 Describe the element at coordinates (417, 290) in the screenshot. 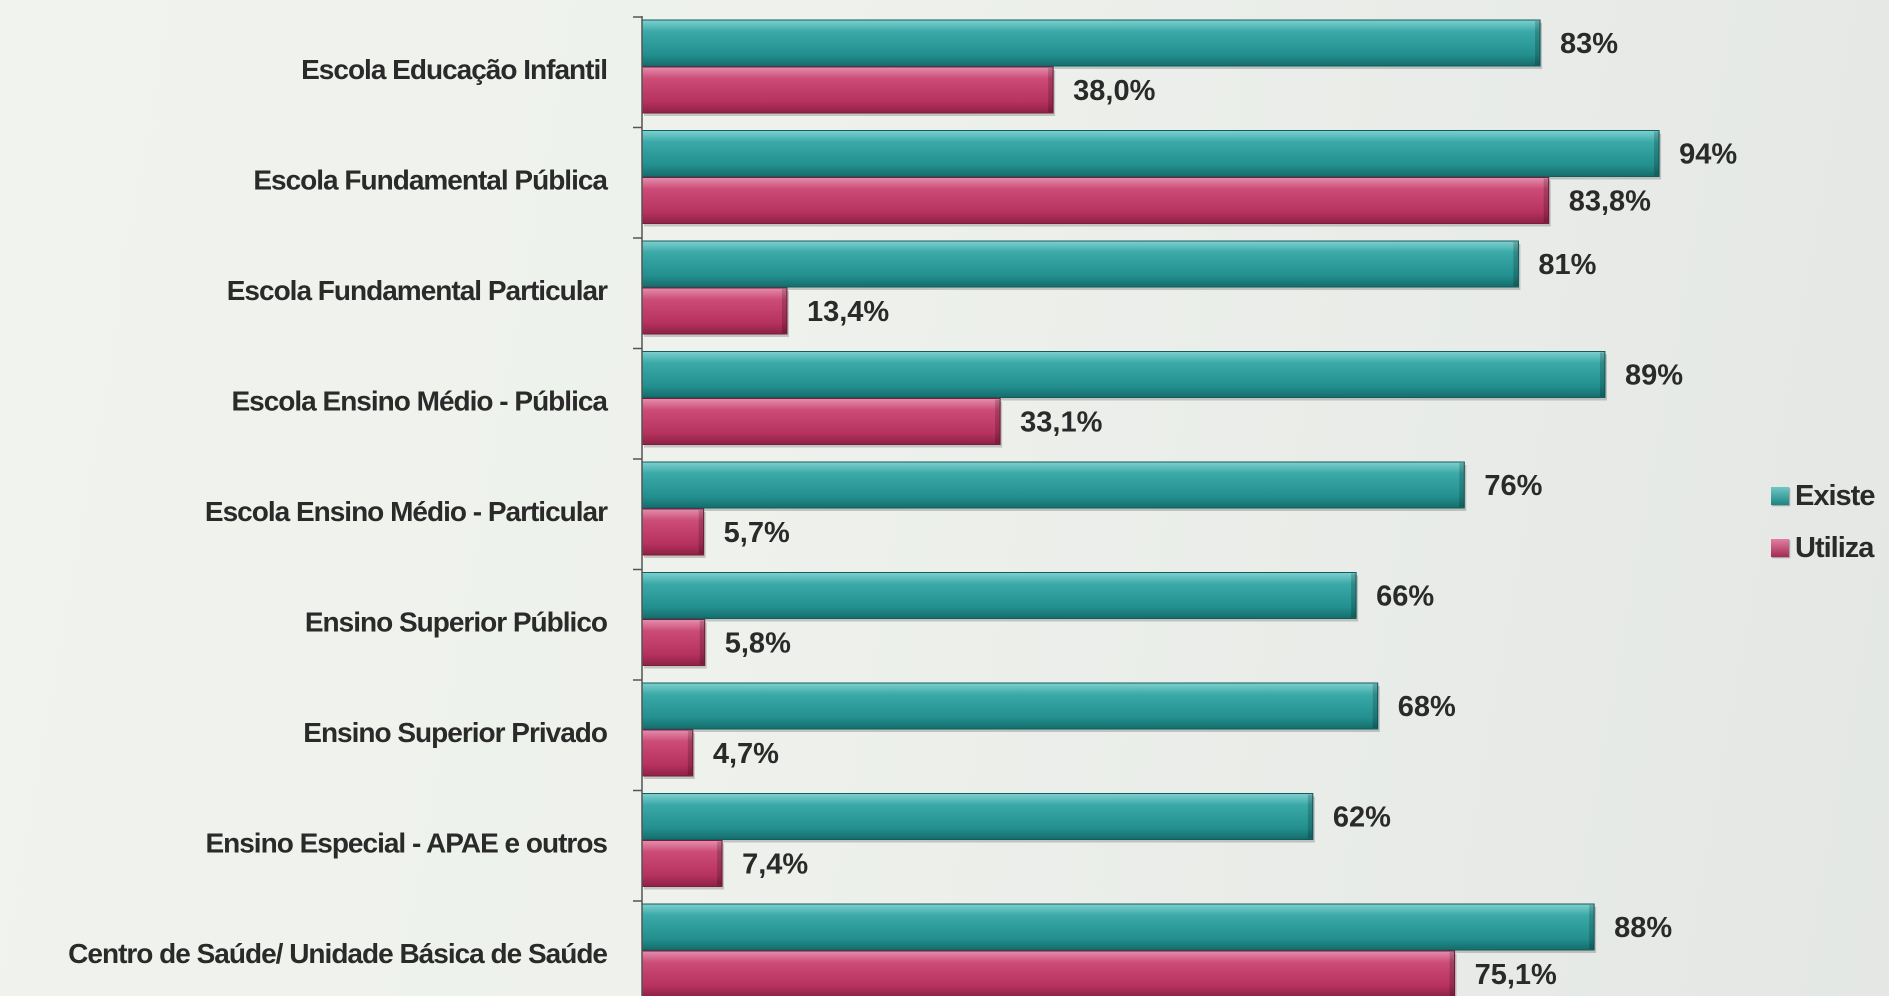

I see `category-label: Escola Fundamental Particular` at that location.